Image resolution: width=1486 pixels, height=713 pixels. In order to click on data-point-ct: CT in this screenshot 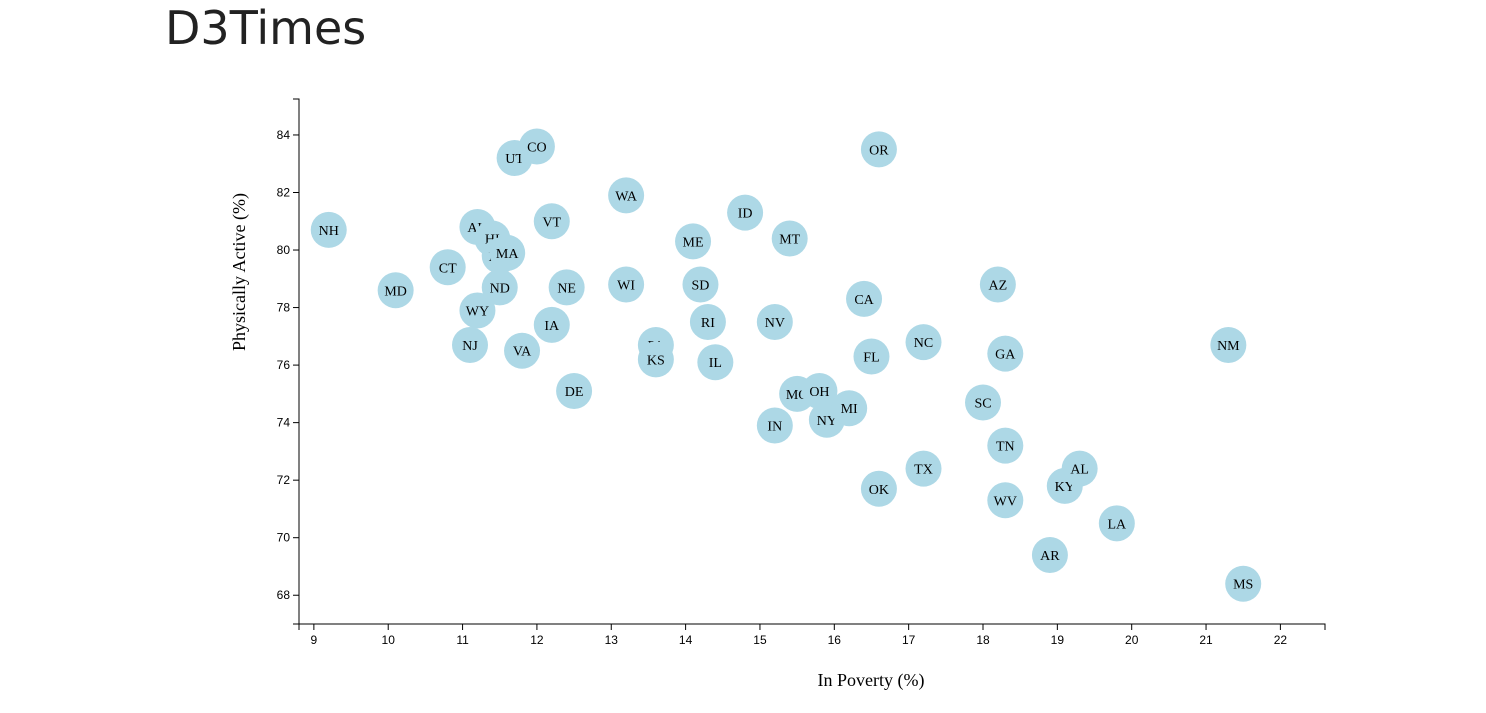, I will do `click(447, 267)`.